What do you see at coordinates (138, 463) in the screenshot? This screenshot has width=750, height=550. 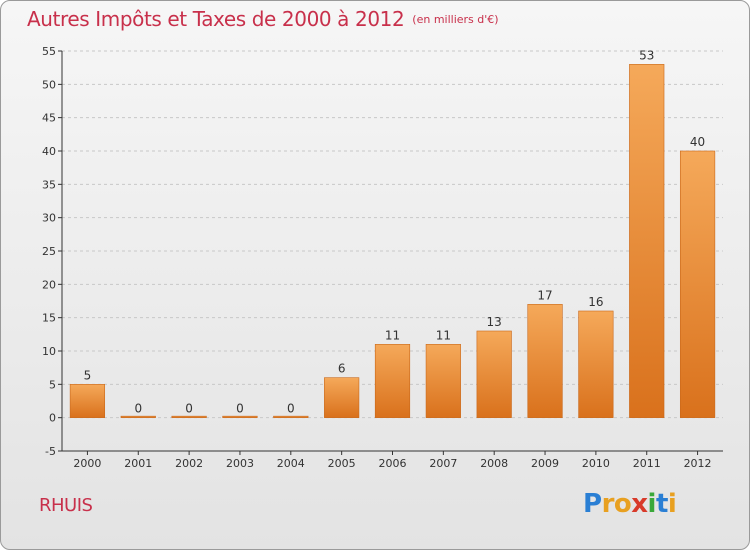 I see `x-tick-label: 2001` at bounding box center [138, 463].